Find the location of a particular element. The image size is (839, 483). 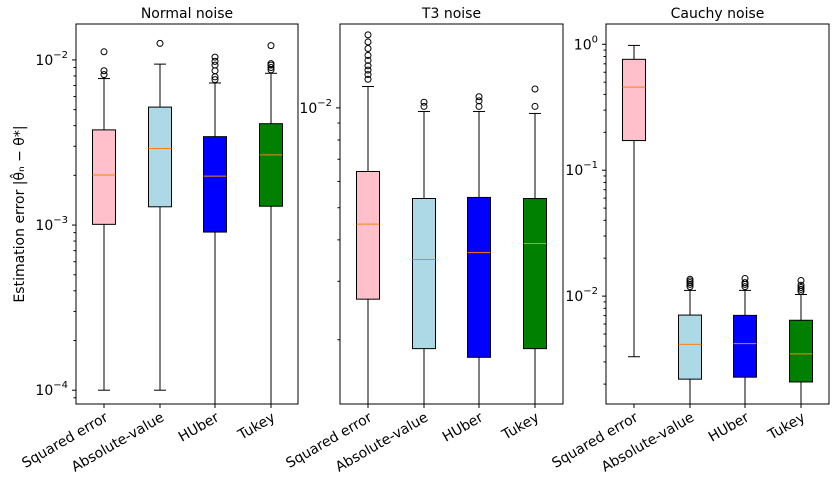

y-tick-label: 10⁻⁴ is located at coordinates (51, 389).